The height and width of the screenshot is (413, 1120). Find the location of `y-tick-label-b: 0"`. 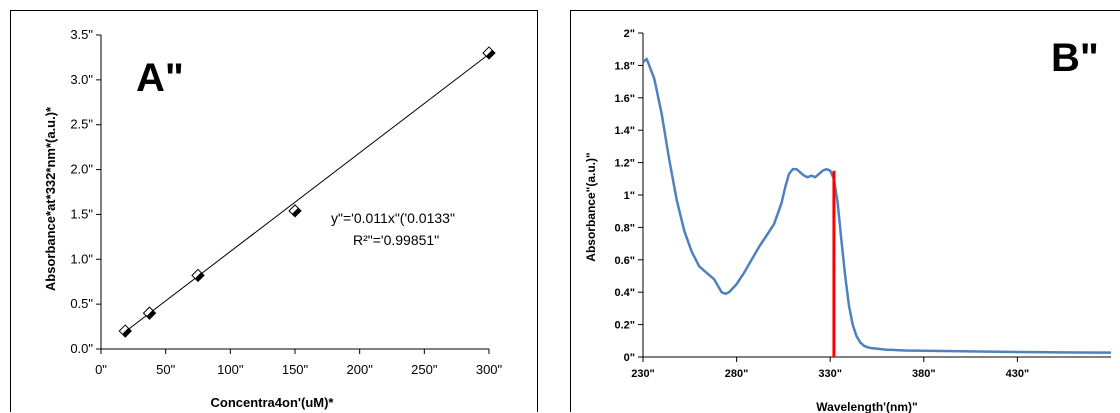

y-tick-label-b: 0" is located at coordinates (629, 358).